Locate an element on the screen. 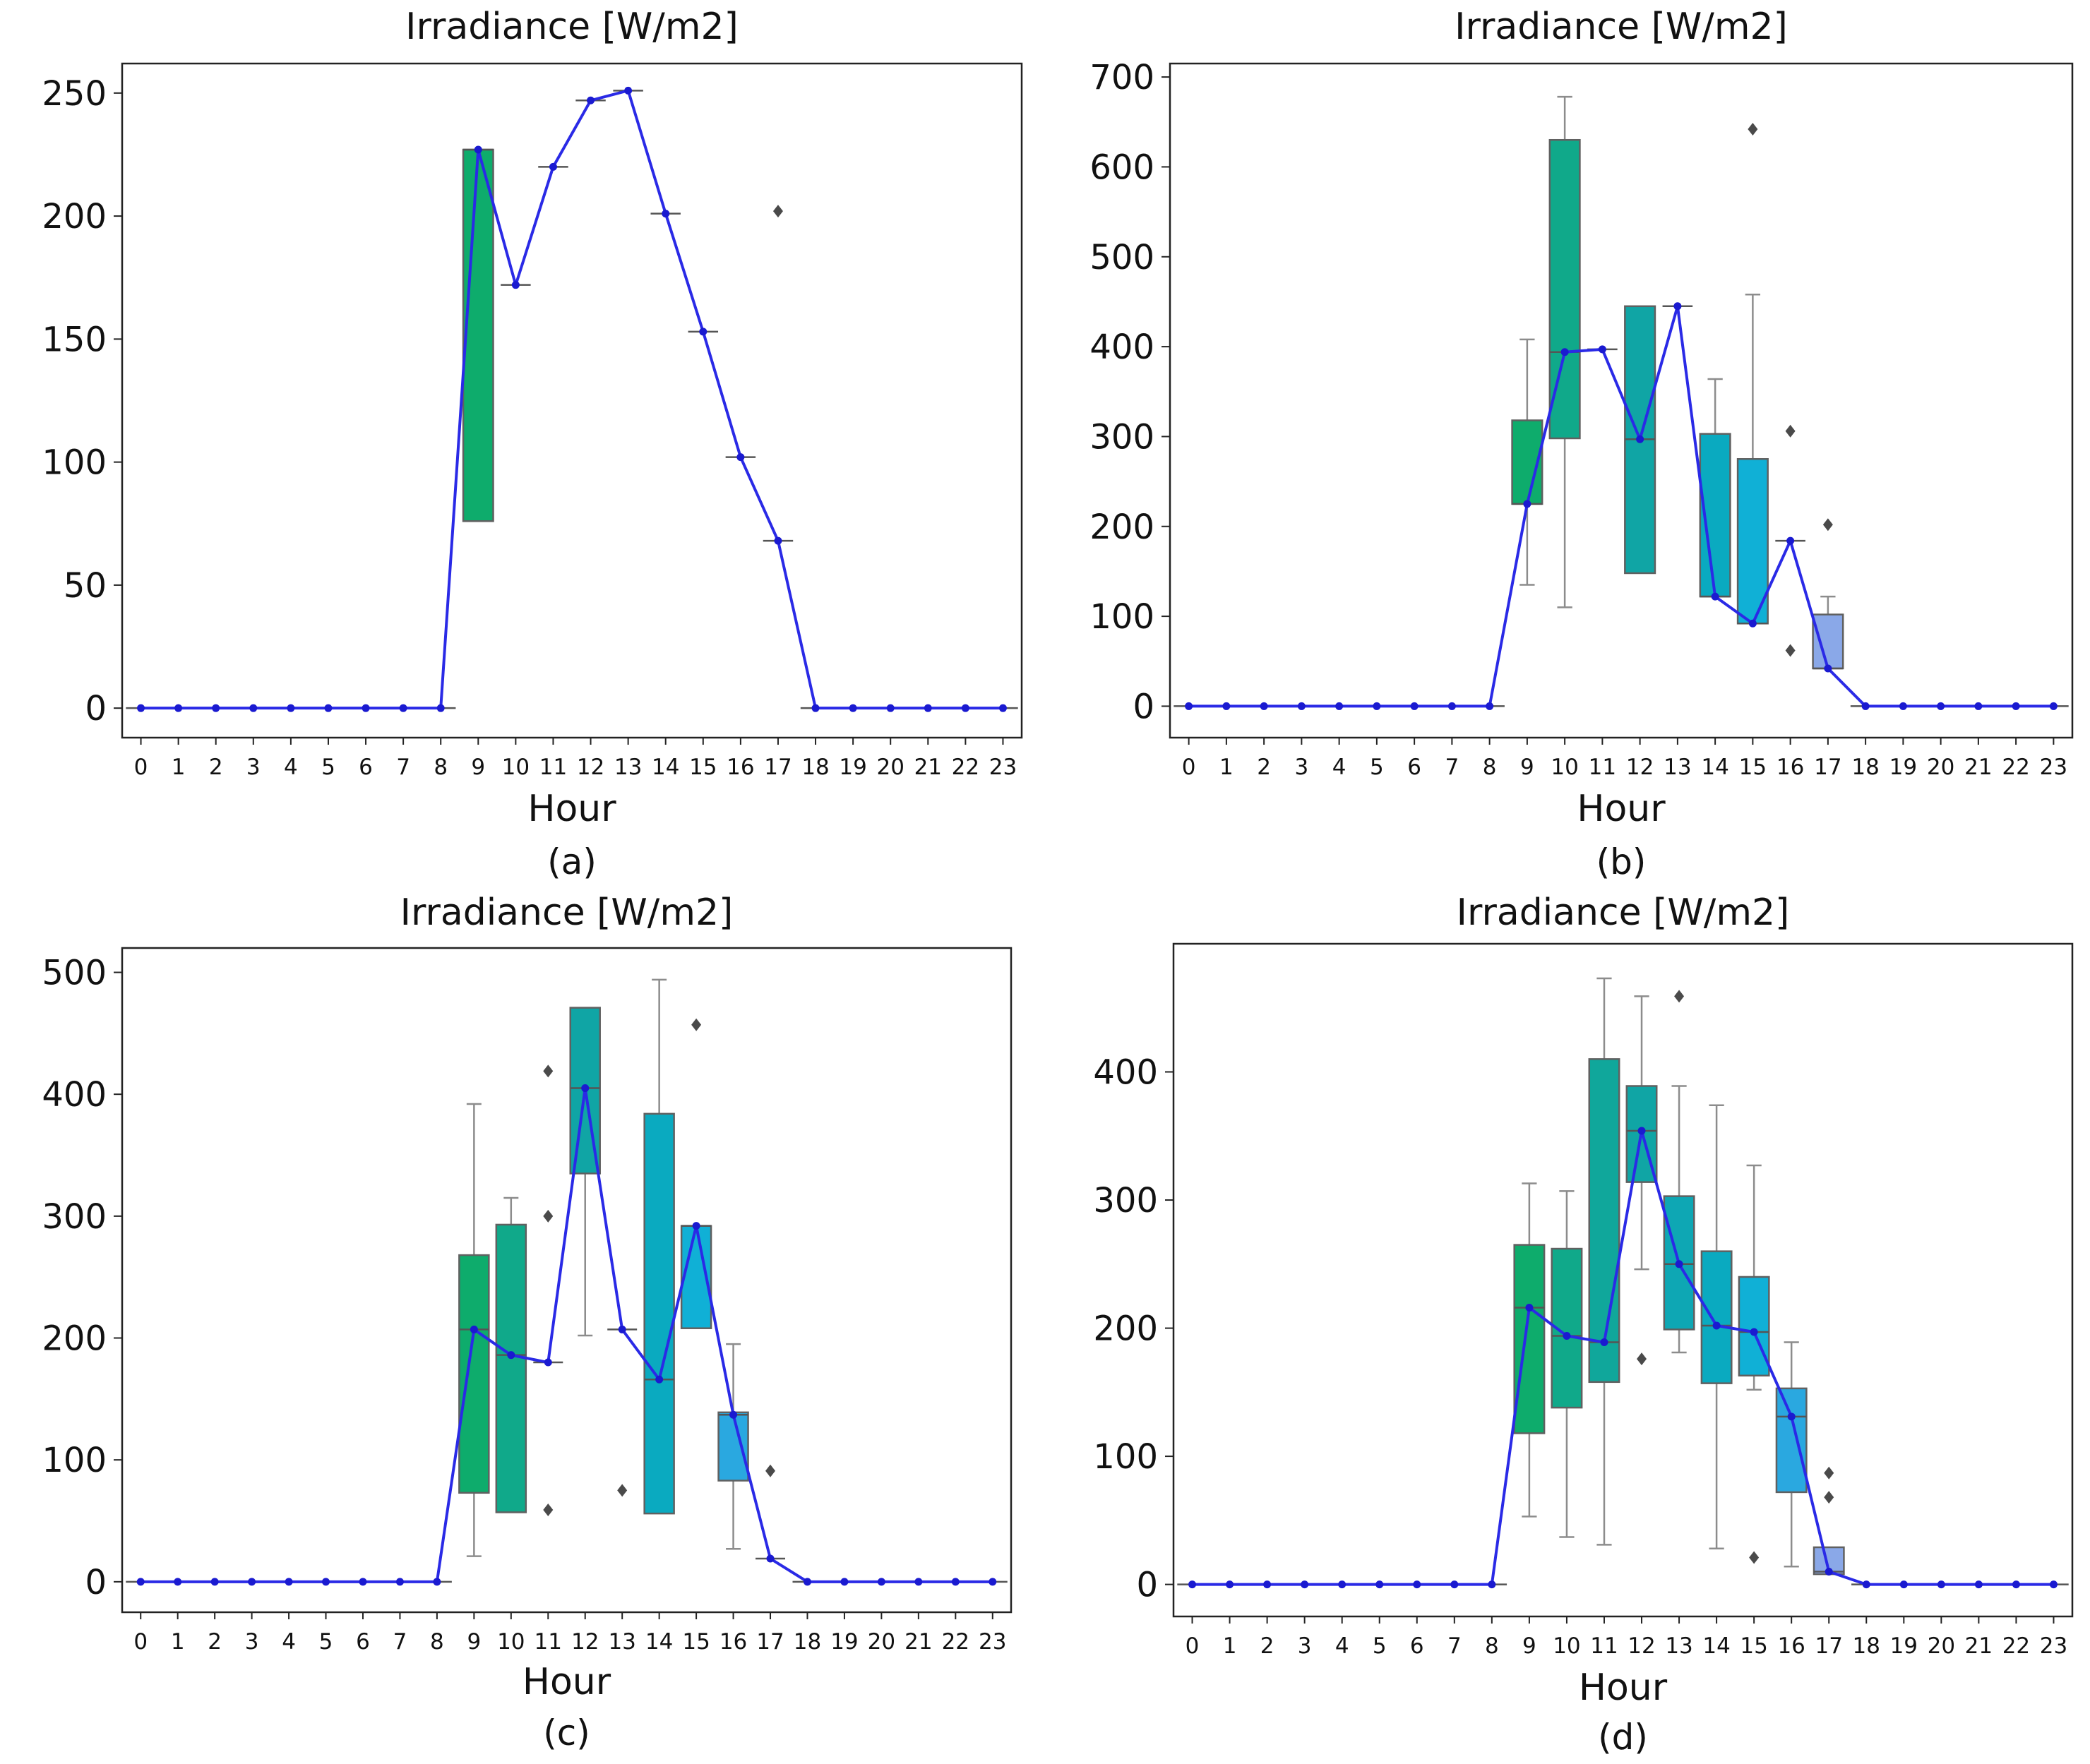 This screenshot has height=1764, width=2090. x-tick-label: 23 is located at coordinates (2053, 1646).